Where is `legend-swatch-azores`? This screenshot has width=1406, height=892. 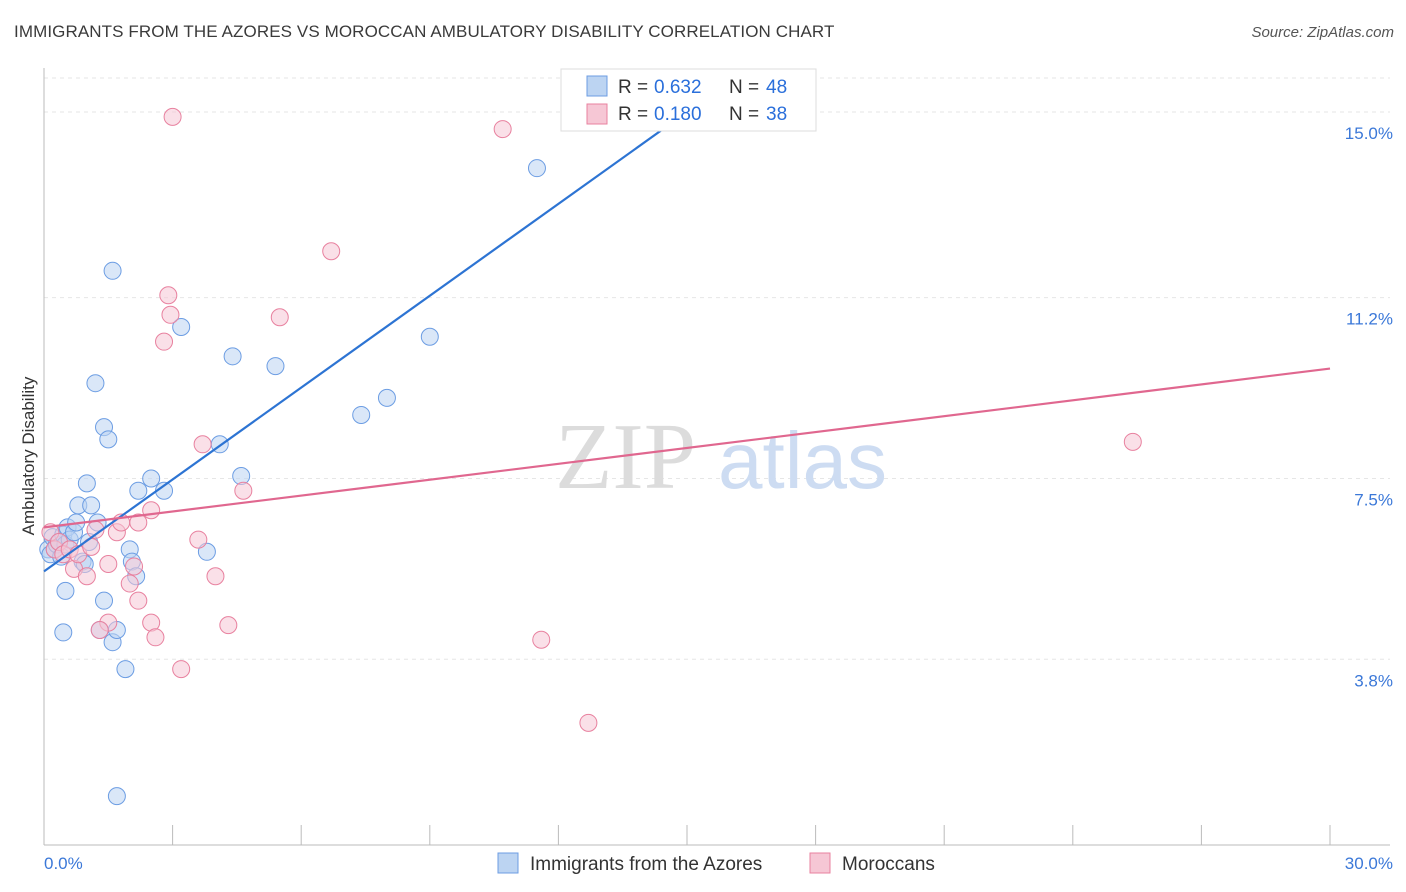 legend-swatch-azores is located at coordinates (597, 86).